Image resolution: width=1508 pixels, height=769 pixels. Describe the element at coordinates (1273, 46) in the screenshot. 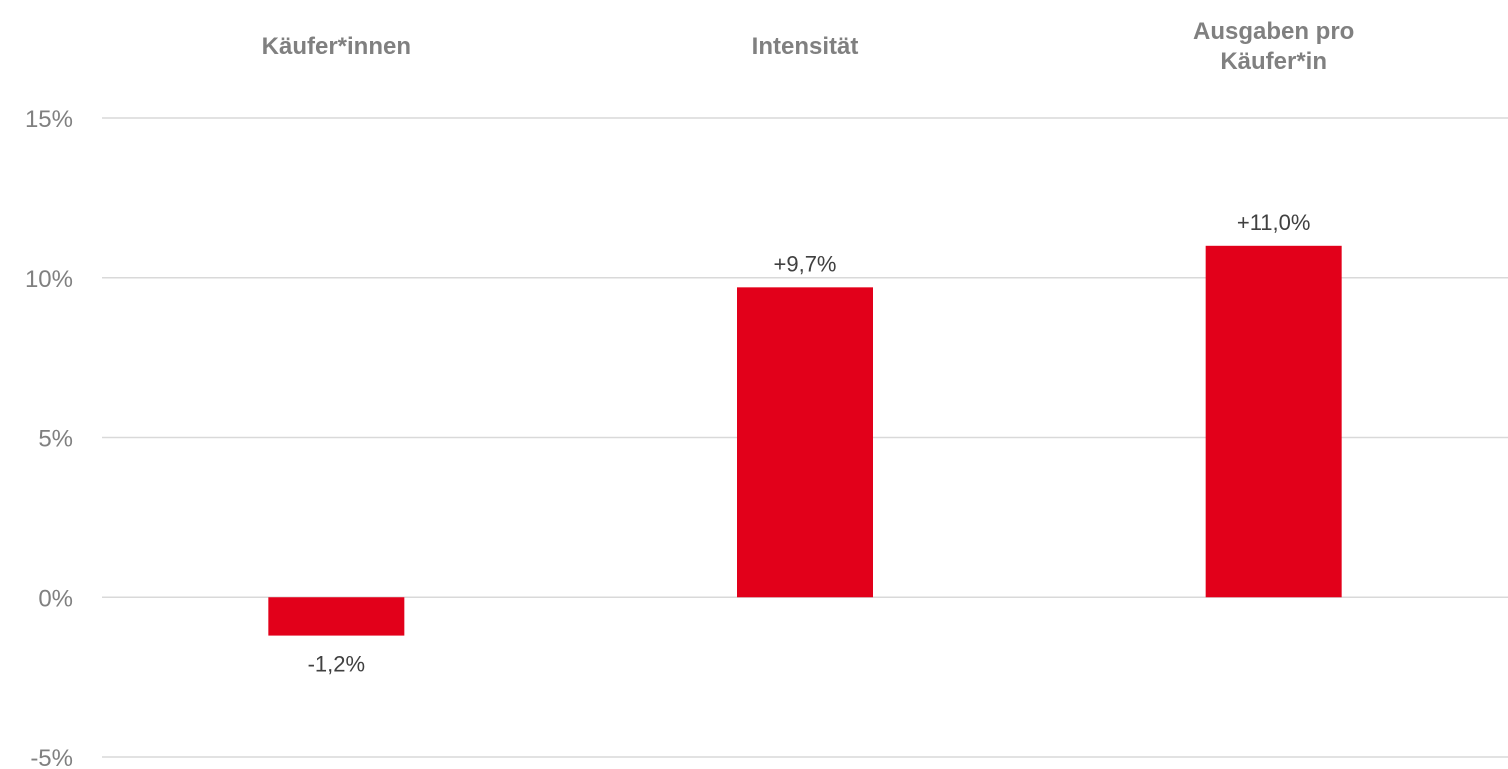

I see `category-label: Ausgaben pro Käufer*in` at that location.